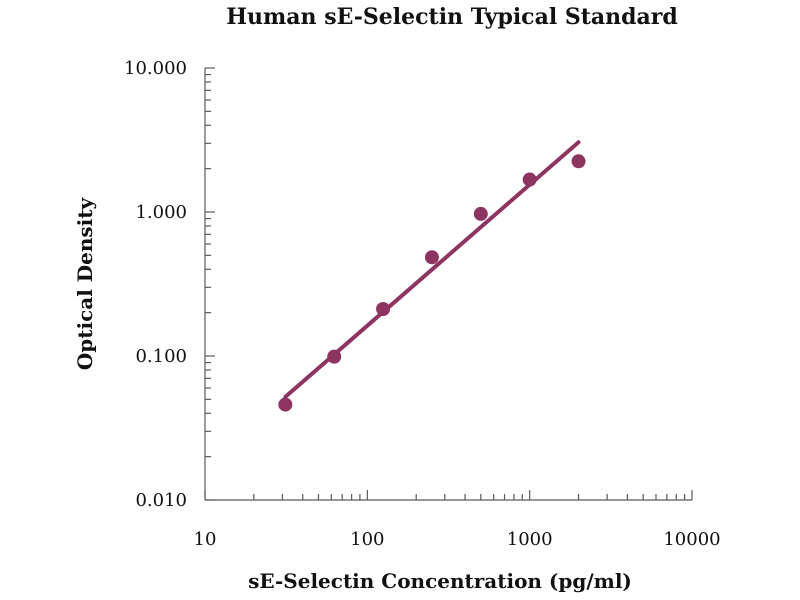 The width and height of the screenshot is (800, 600). Describe the element at coordinates (452, 17) in the screenshot. I see `chart-title: Human sE-Selectin Typical Standard` at that location.